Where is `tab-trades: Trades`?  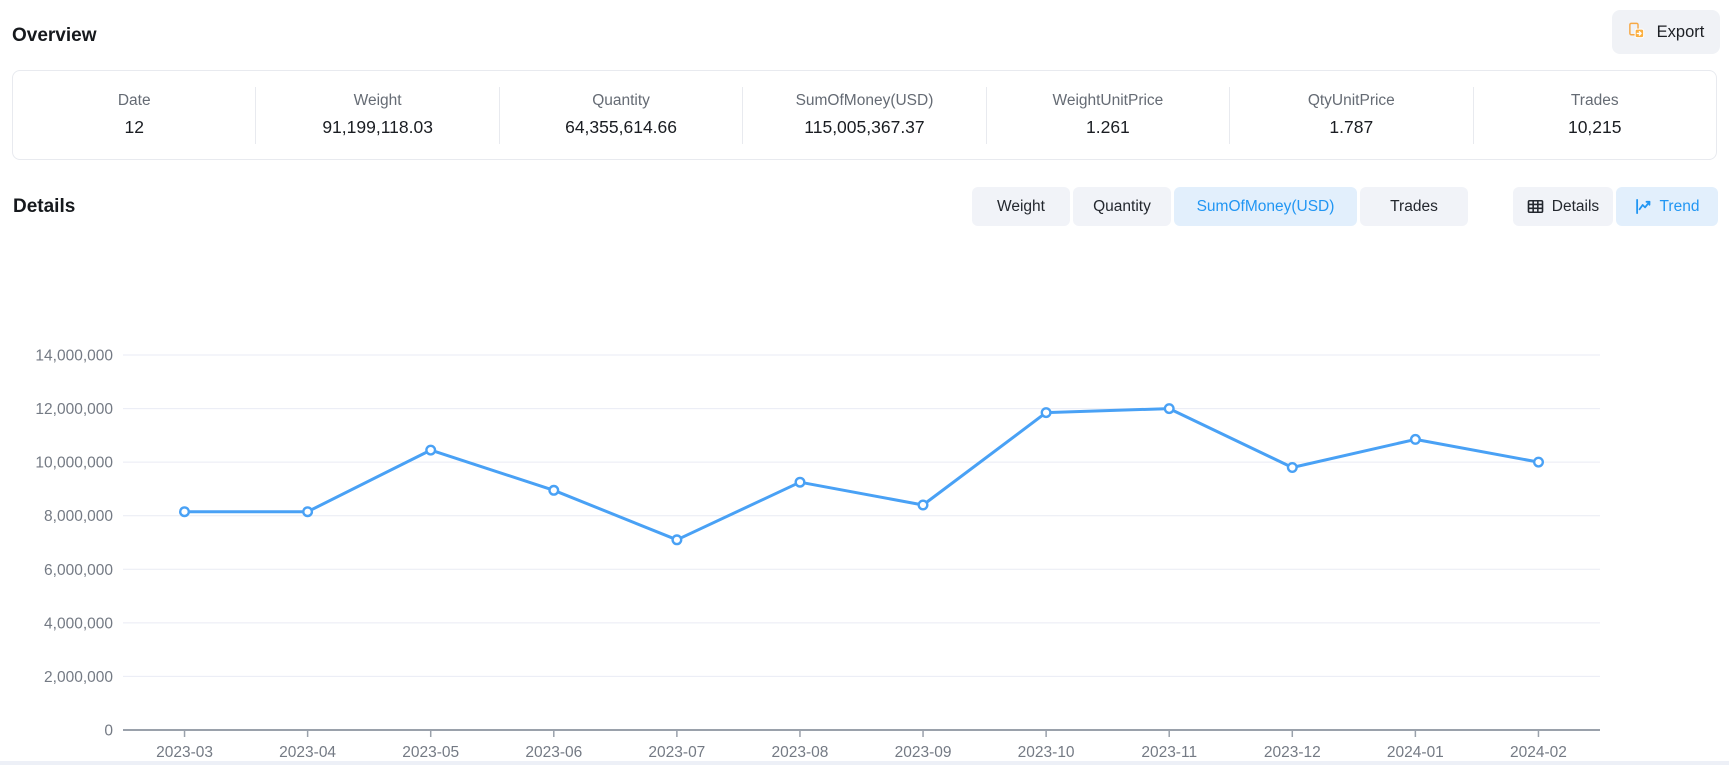 tab-trades: Trades is located at coordinates (1414, 206).